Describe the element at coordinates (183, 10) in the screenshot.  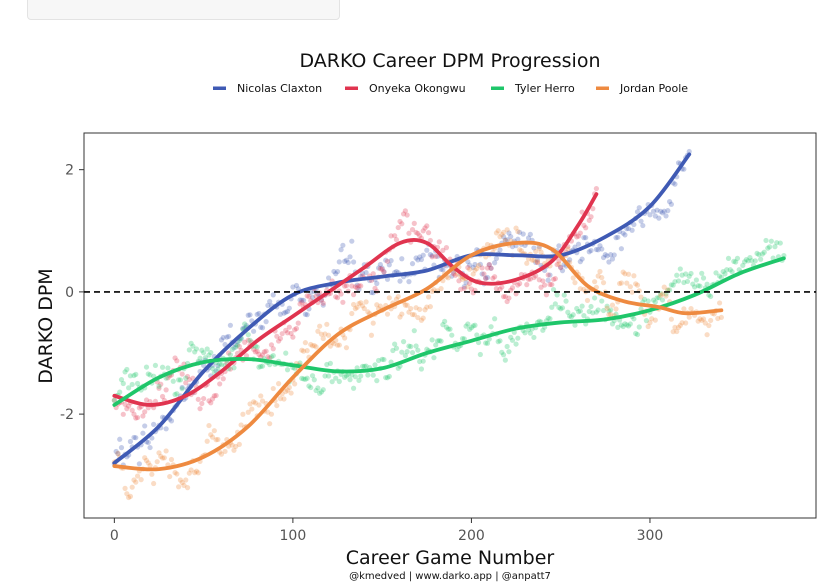
I see `search-input` at that location.